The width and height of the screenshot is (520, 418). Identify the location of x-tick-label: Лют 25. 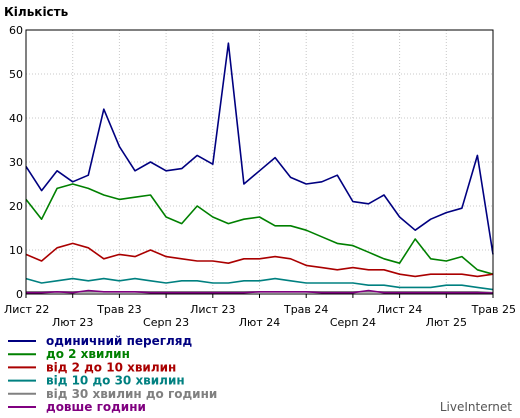
(446, 322).